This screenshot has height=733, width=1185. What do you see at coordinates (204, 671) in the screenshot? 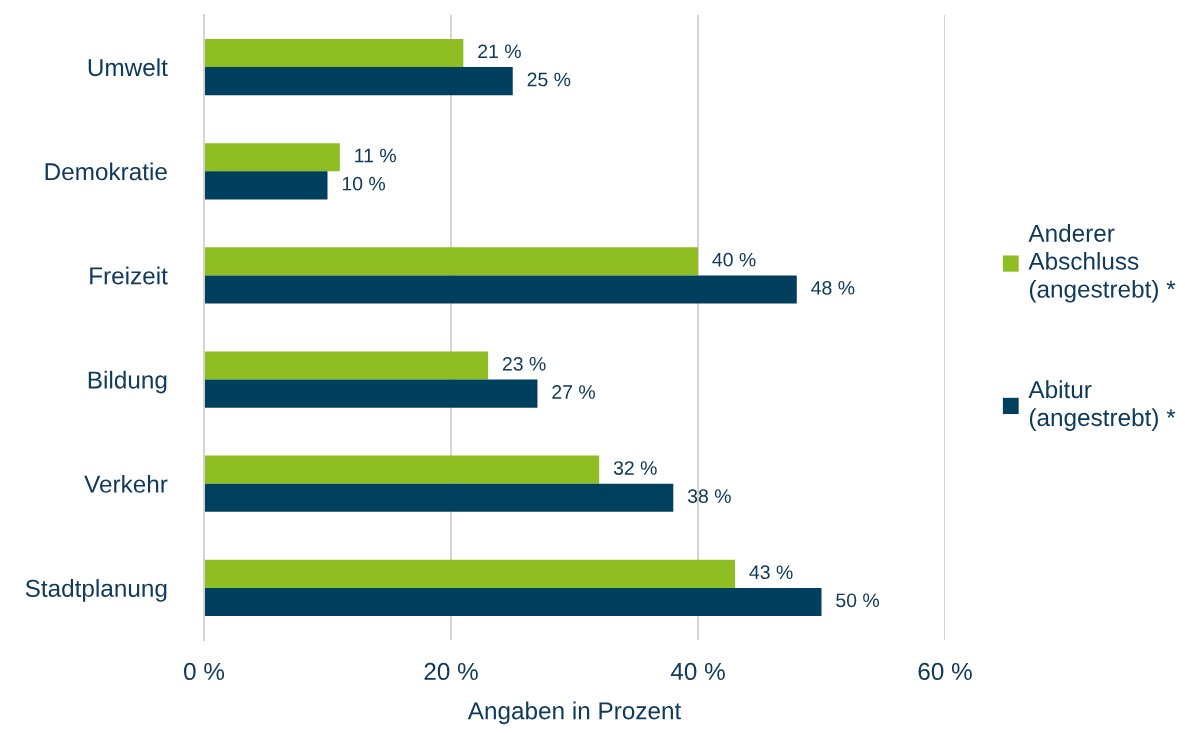
I see `x-tick-label: 0 %` at bounding box center [204, 671].